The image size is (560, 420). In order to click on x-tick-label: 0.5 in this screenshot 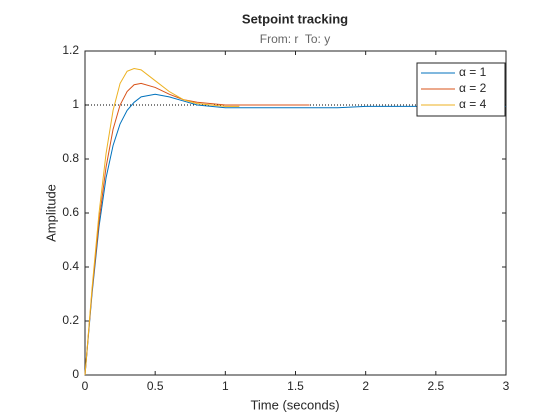, I will do `click(155, 386)`.